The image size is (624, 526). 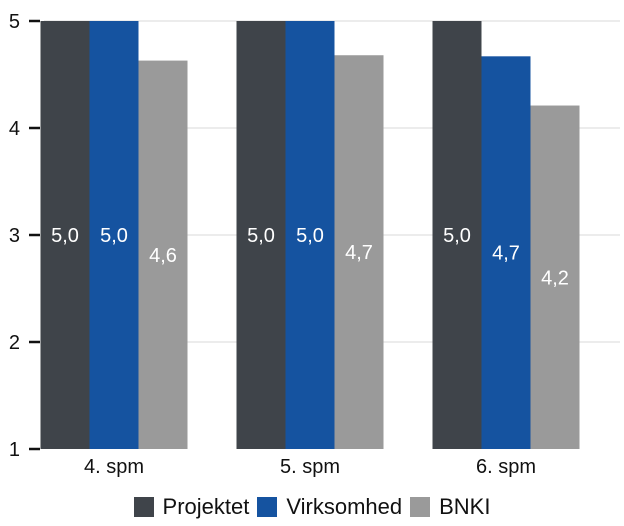 I want to click on legend-label: Virksomhed, so click(x=344, y=506).